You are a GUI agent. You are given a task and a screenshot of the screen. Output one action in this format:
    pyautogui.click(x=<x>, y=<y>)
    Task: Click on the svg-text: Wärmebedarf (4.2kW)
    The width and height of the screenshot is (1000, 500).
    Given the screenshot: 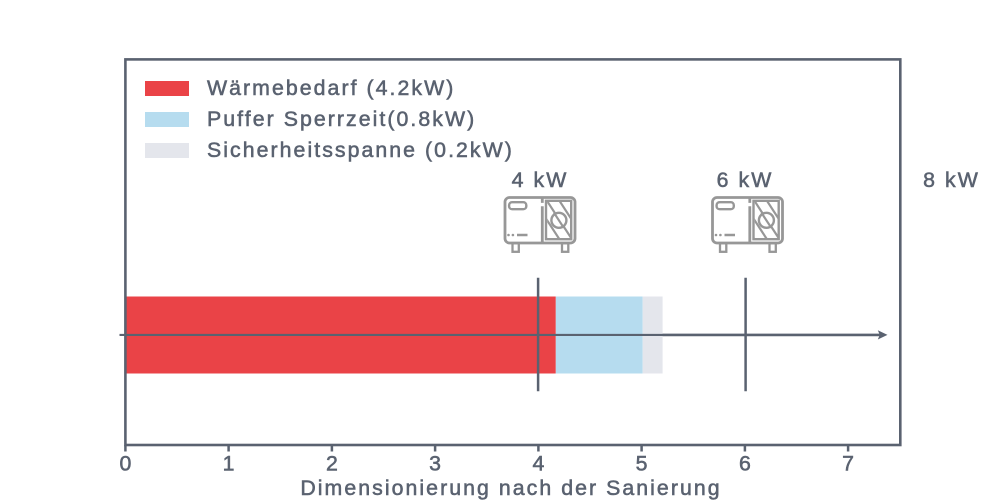 What is the action you would take?
    pyautogui.click(x=331, y=88)
    